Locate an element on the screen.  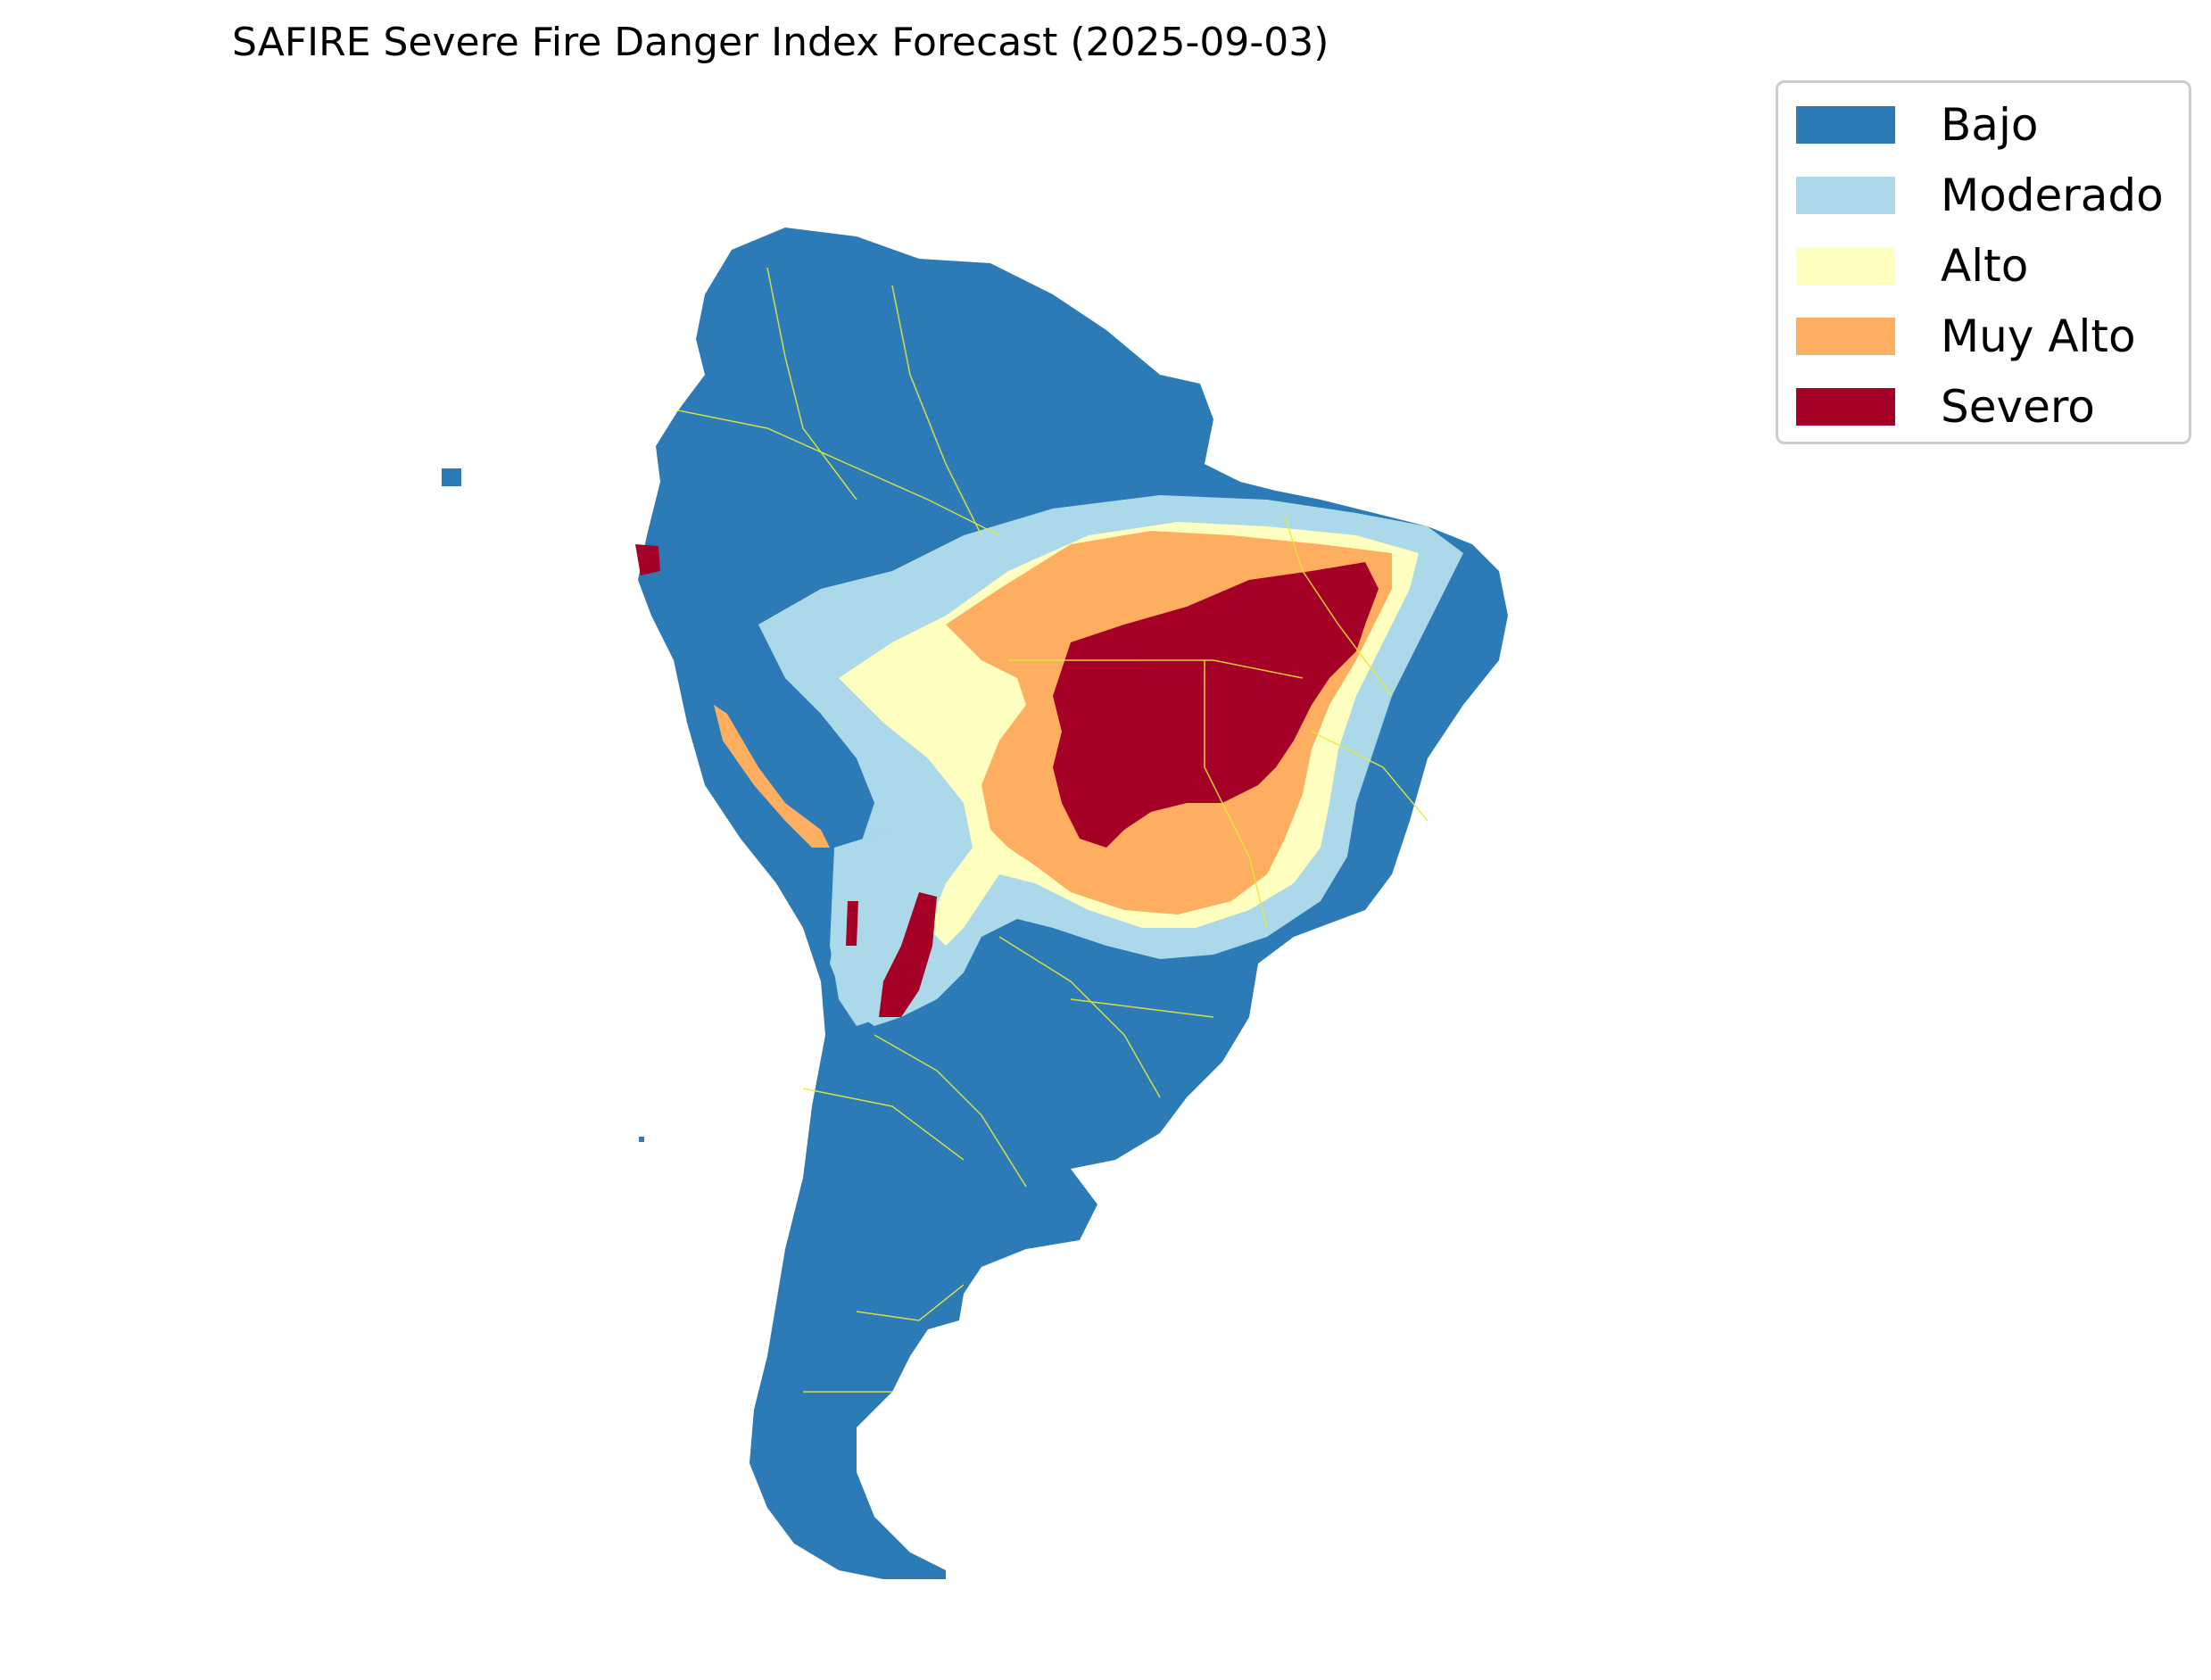
legend-item-muy-alto: Muy Alto is located at coordinates (1966, 336).